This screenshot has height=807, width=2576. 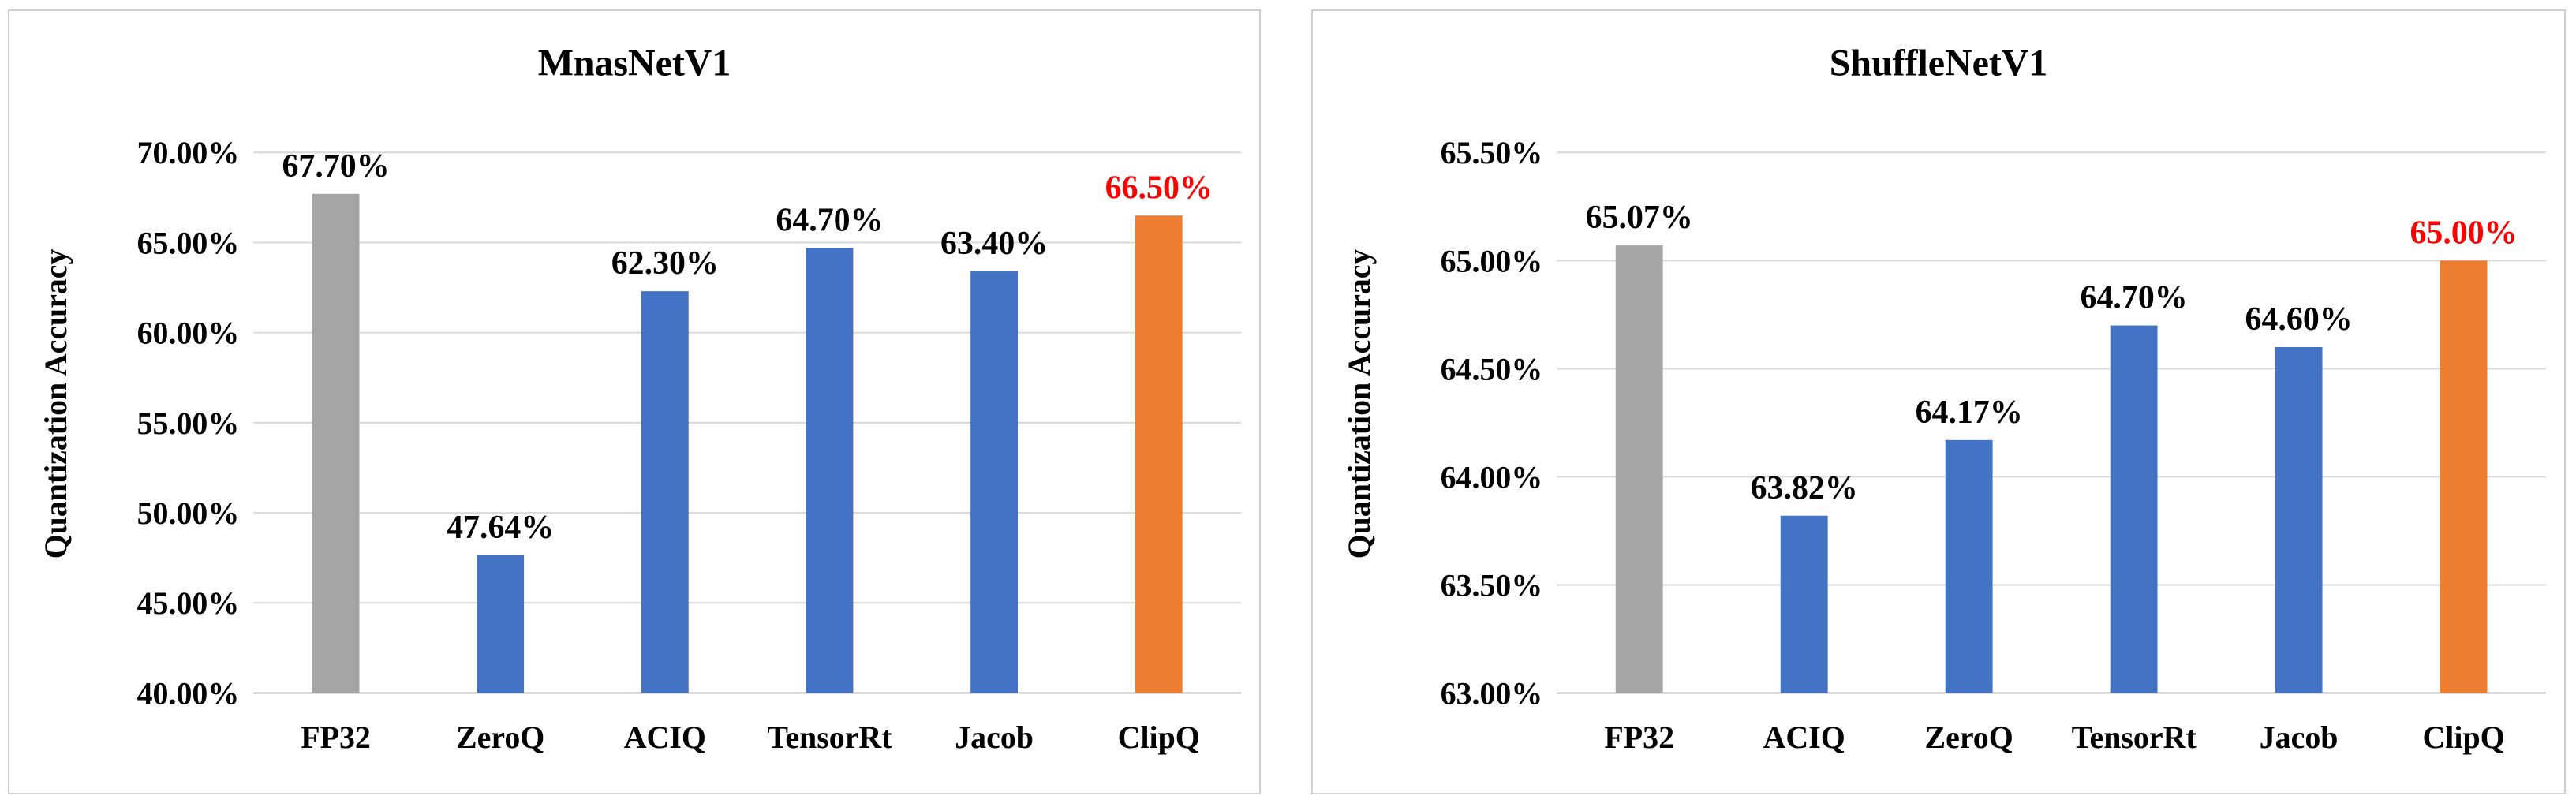 I want to click on data-label: 47.64%, so click(x=500, y=528).